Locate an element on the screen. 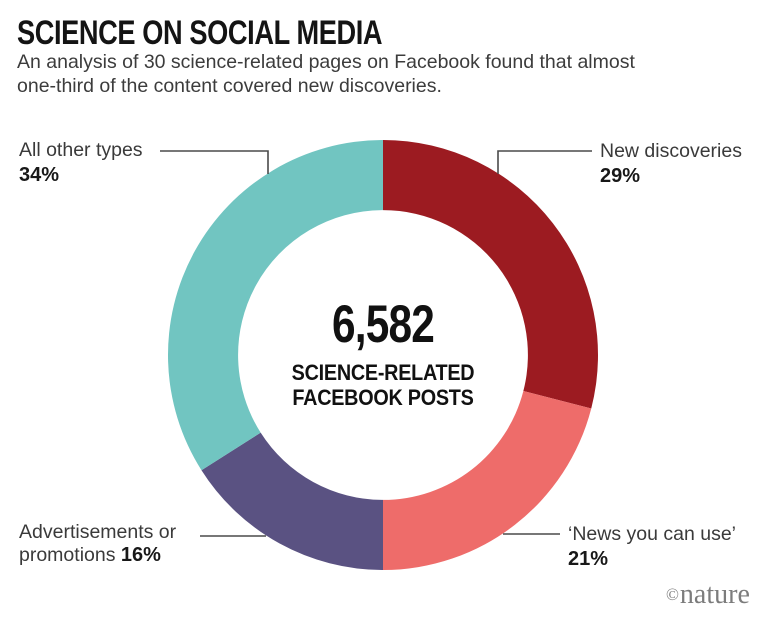 The height and width of the screenshot is (624, 767). callout-percent: 16% is located at coordinates (140, 555).